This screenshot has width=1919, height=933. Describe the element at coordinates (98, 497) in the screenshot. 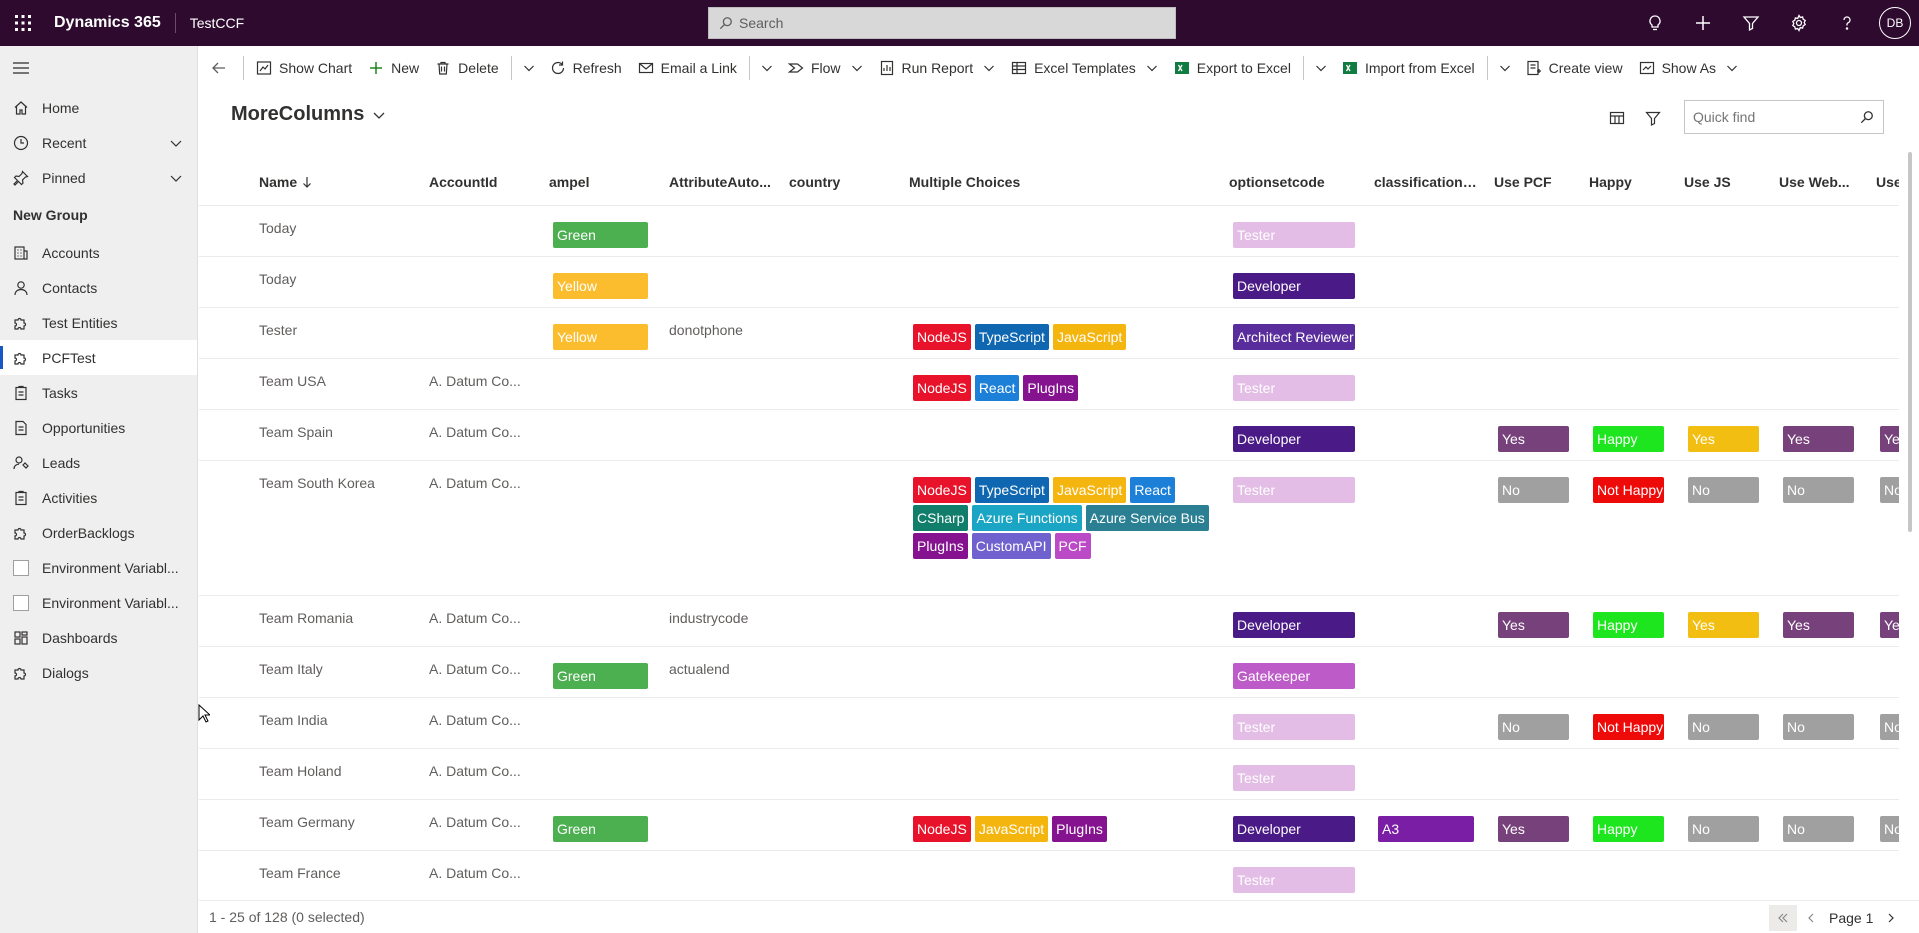

I see `sidebar-item-activities: Activities` at that location.